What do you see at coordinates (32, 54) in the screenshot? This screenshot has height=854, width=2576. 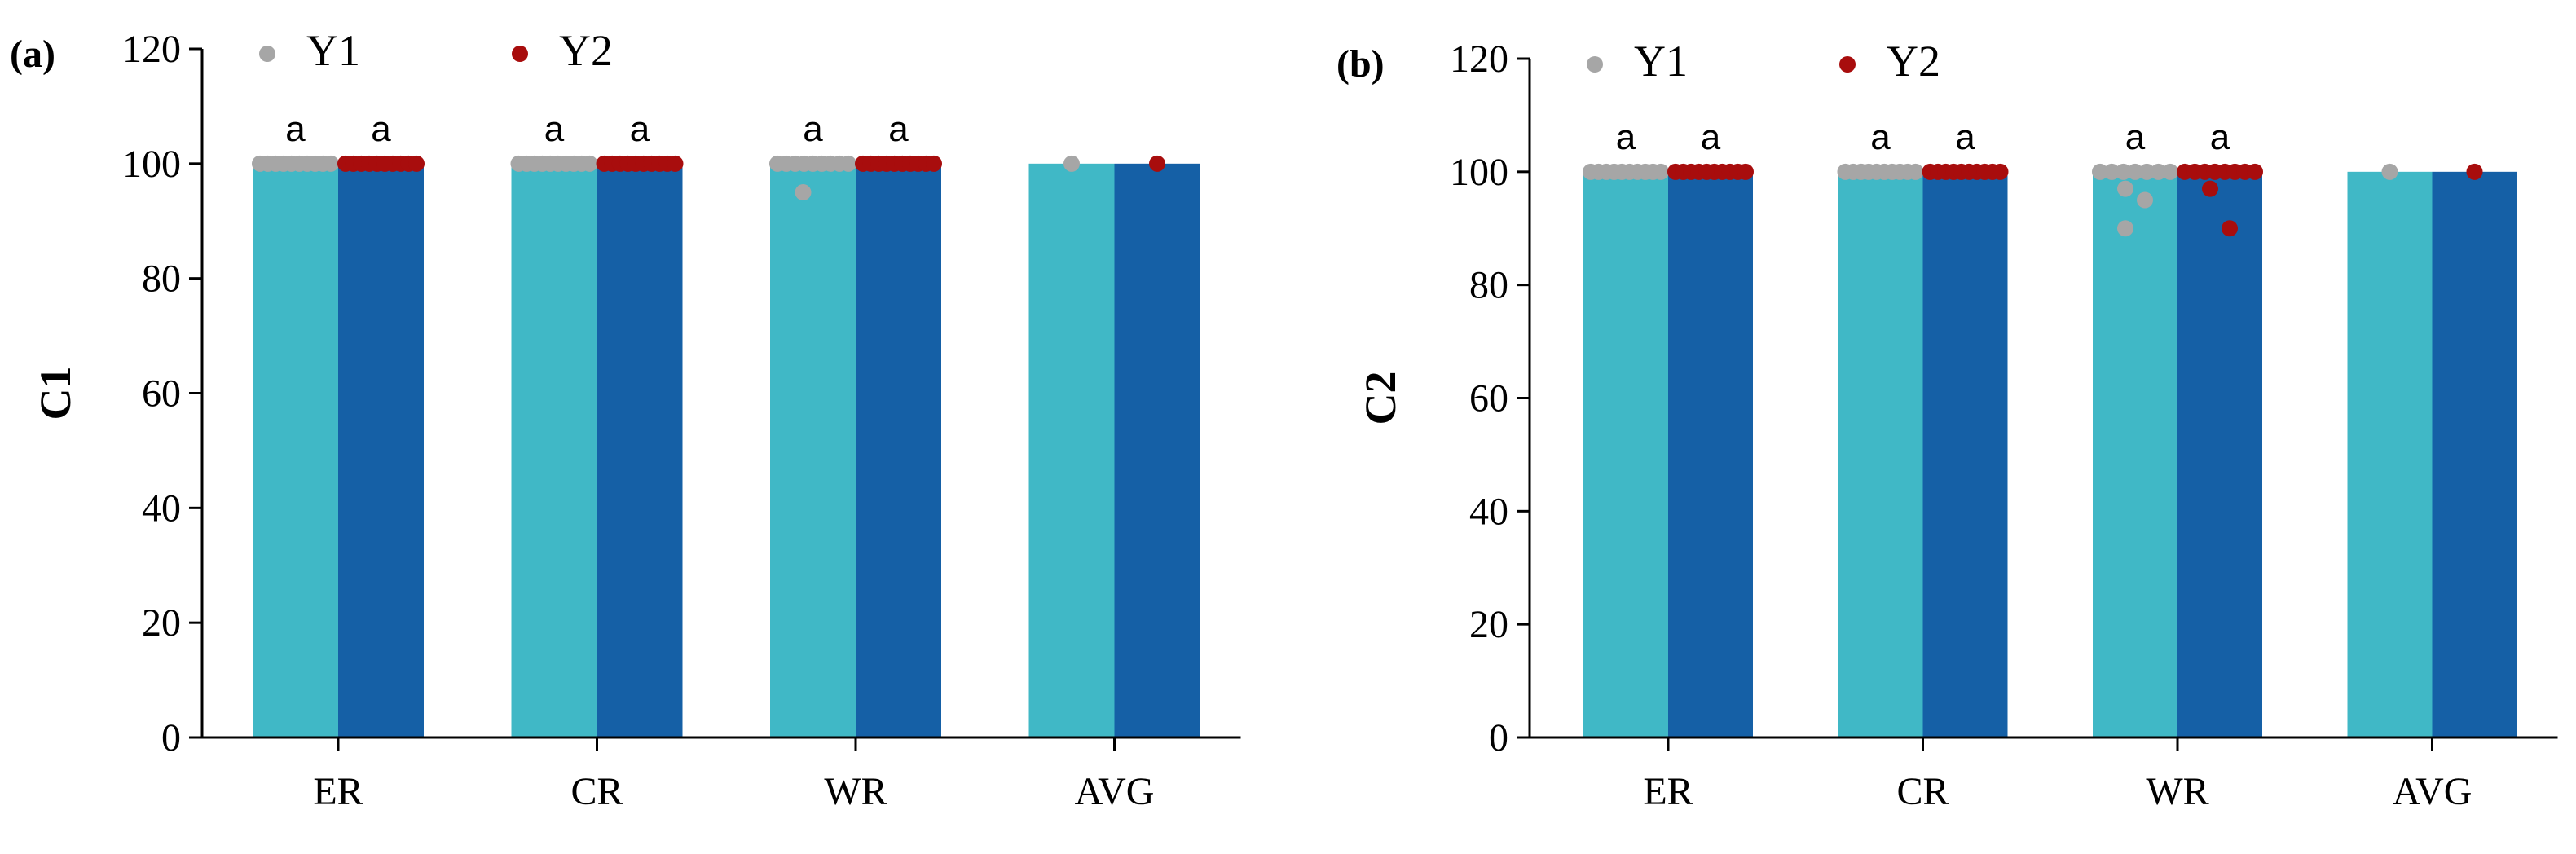 I see `panel-label: (a)` at bounding box center [32, 54].